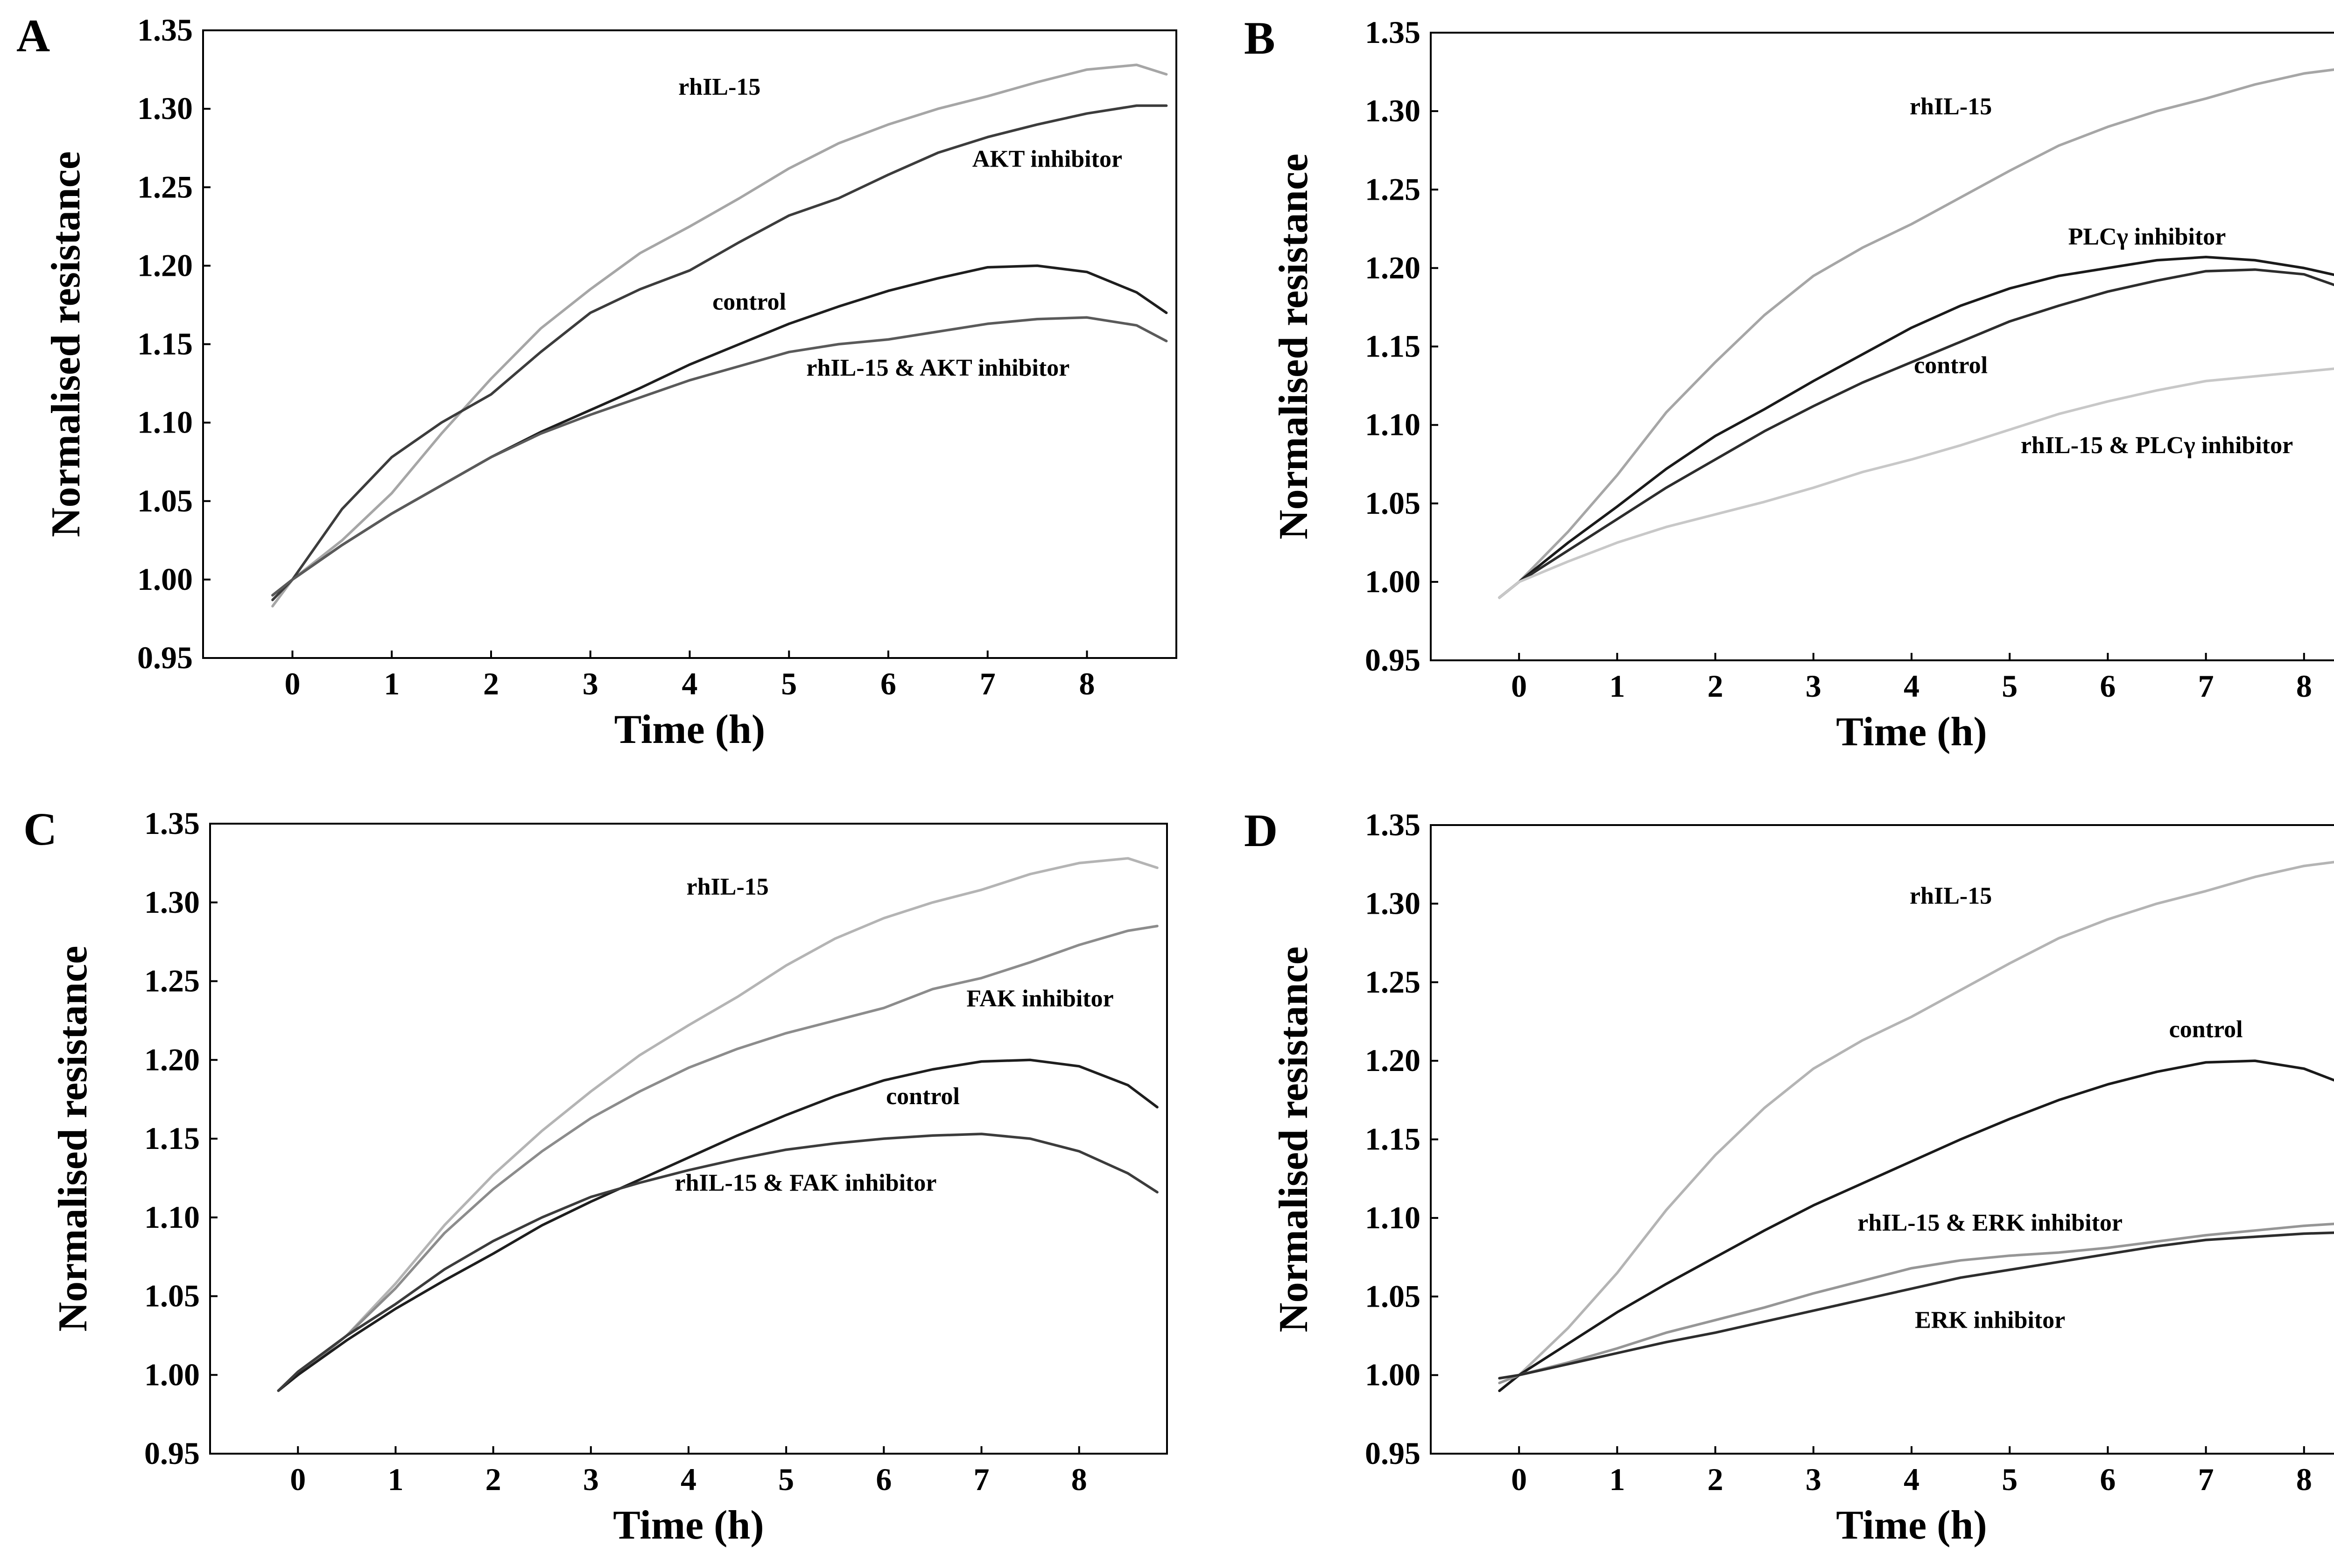 This screenshot has height=1568, width=2334. Describe the element at coordinates (33, 36) in the screenshot. I see `panel-letter: A` at that location.